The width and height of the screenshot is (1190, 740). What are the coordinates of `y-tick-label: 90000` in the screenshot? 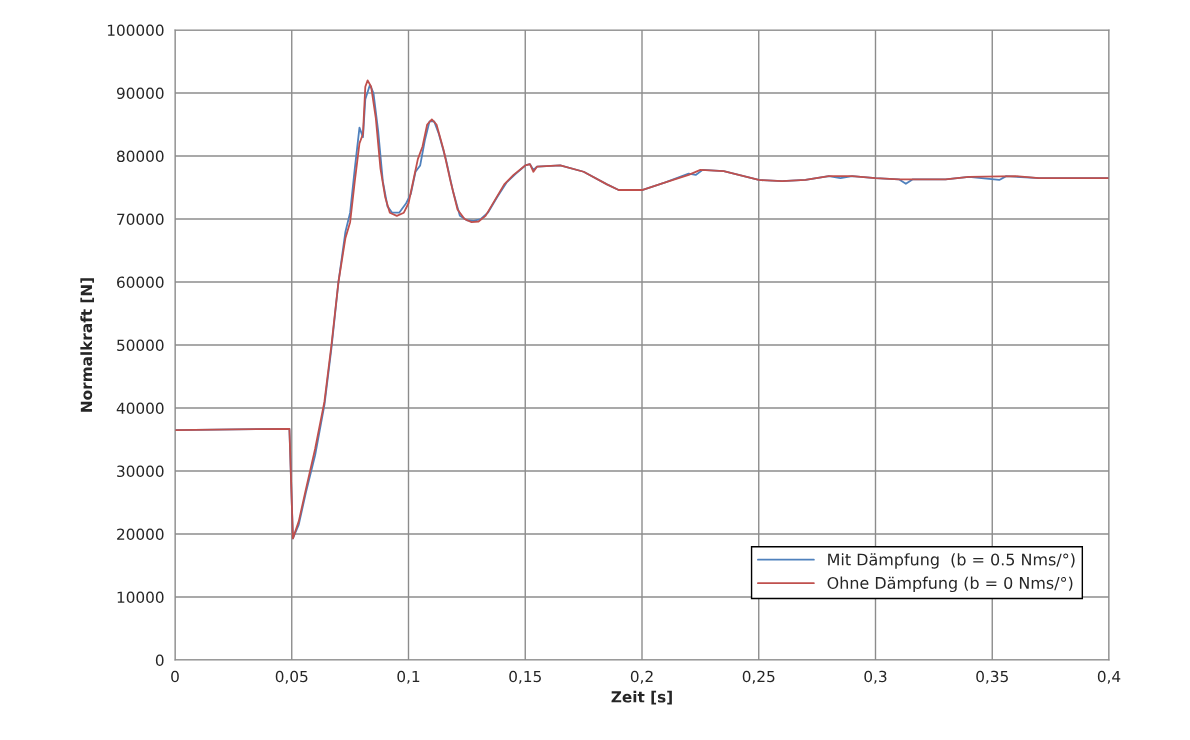 It's located at (140, 93).